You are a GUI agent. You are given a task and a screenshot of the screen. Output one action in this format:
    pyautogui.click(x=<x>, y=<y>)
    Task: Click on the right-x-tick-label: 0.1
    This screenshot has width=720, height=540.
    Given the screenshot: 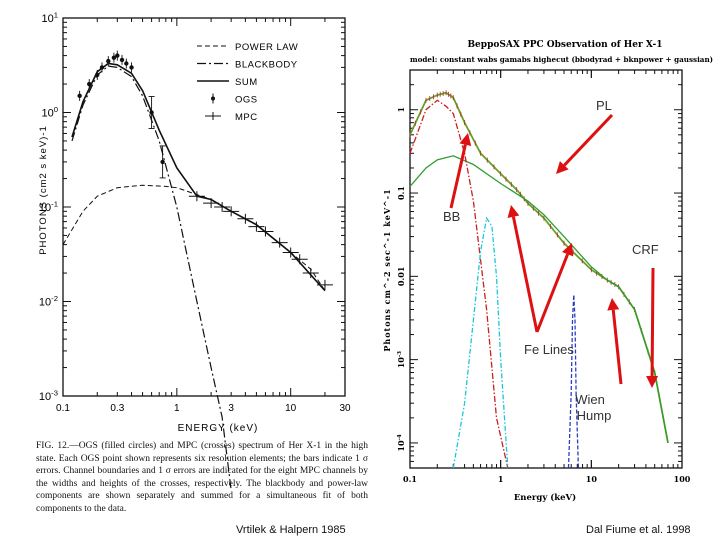 What is the action you would take?
    pyautogui.click(x=410, y=479)
    